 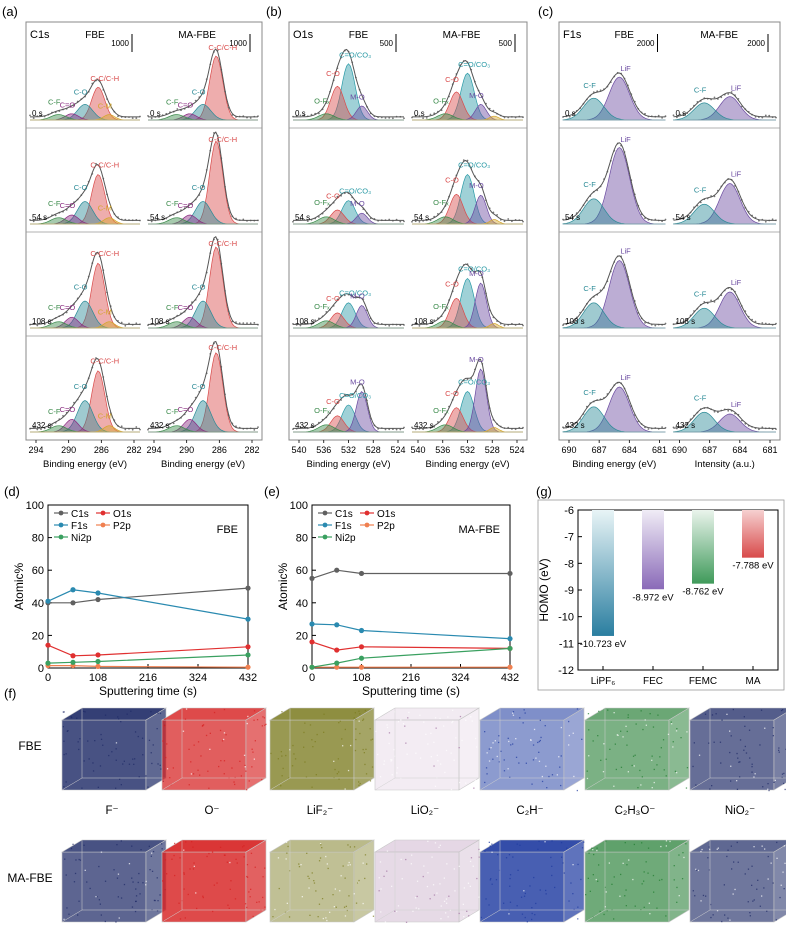 What do you see at coordinates (386, 526) in the screenshot?
I see `legend-label: P2p` at bounding box center [386, 526].